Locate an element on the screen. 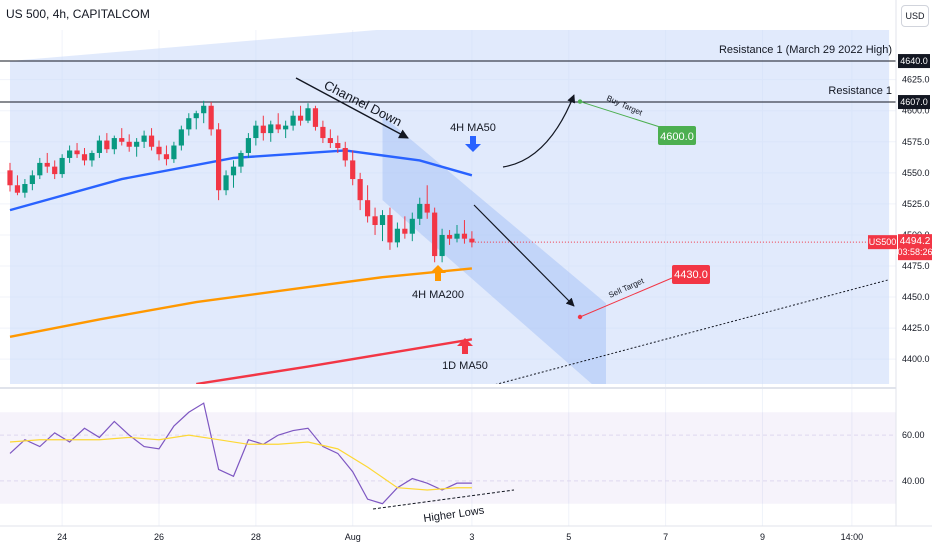 This screenshot has width=932, height=550. price-tick-label: 4475.0 is located at coordinates (916, 266).